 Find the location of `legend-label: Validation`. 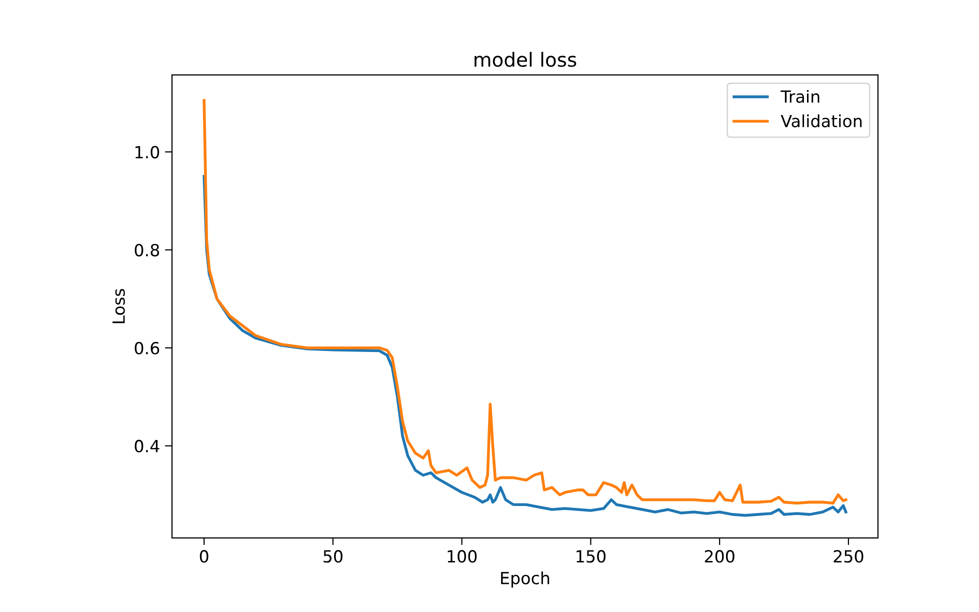

legend-label: Validation is located at coordinates (821, 121).